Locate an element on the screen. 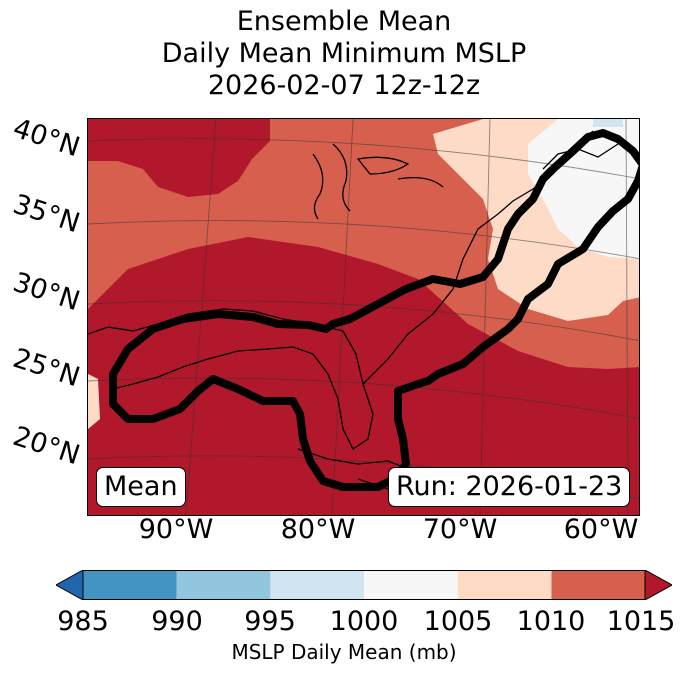  colorbar-tick-990: 990 is located at coordinates (177, 621).